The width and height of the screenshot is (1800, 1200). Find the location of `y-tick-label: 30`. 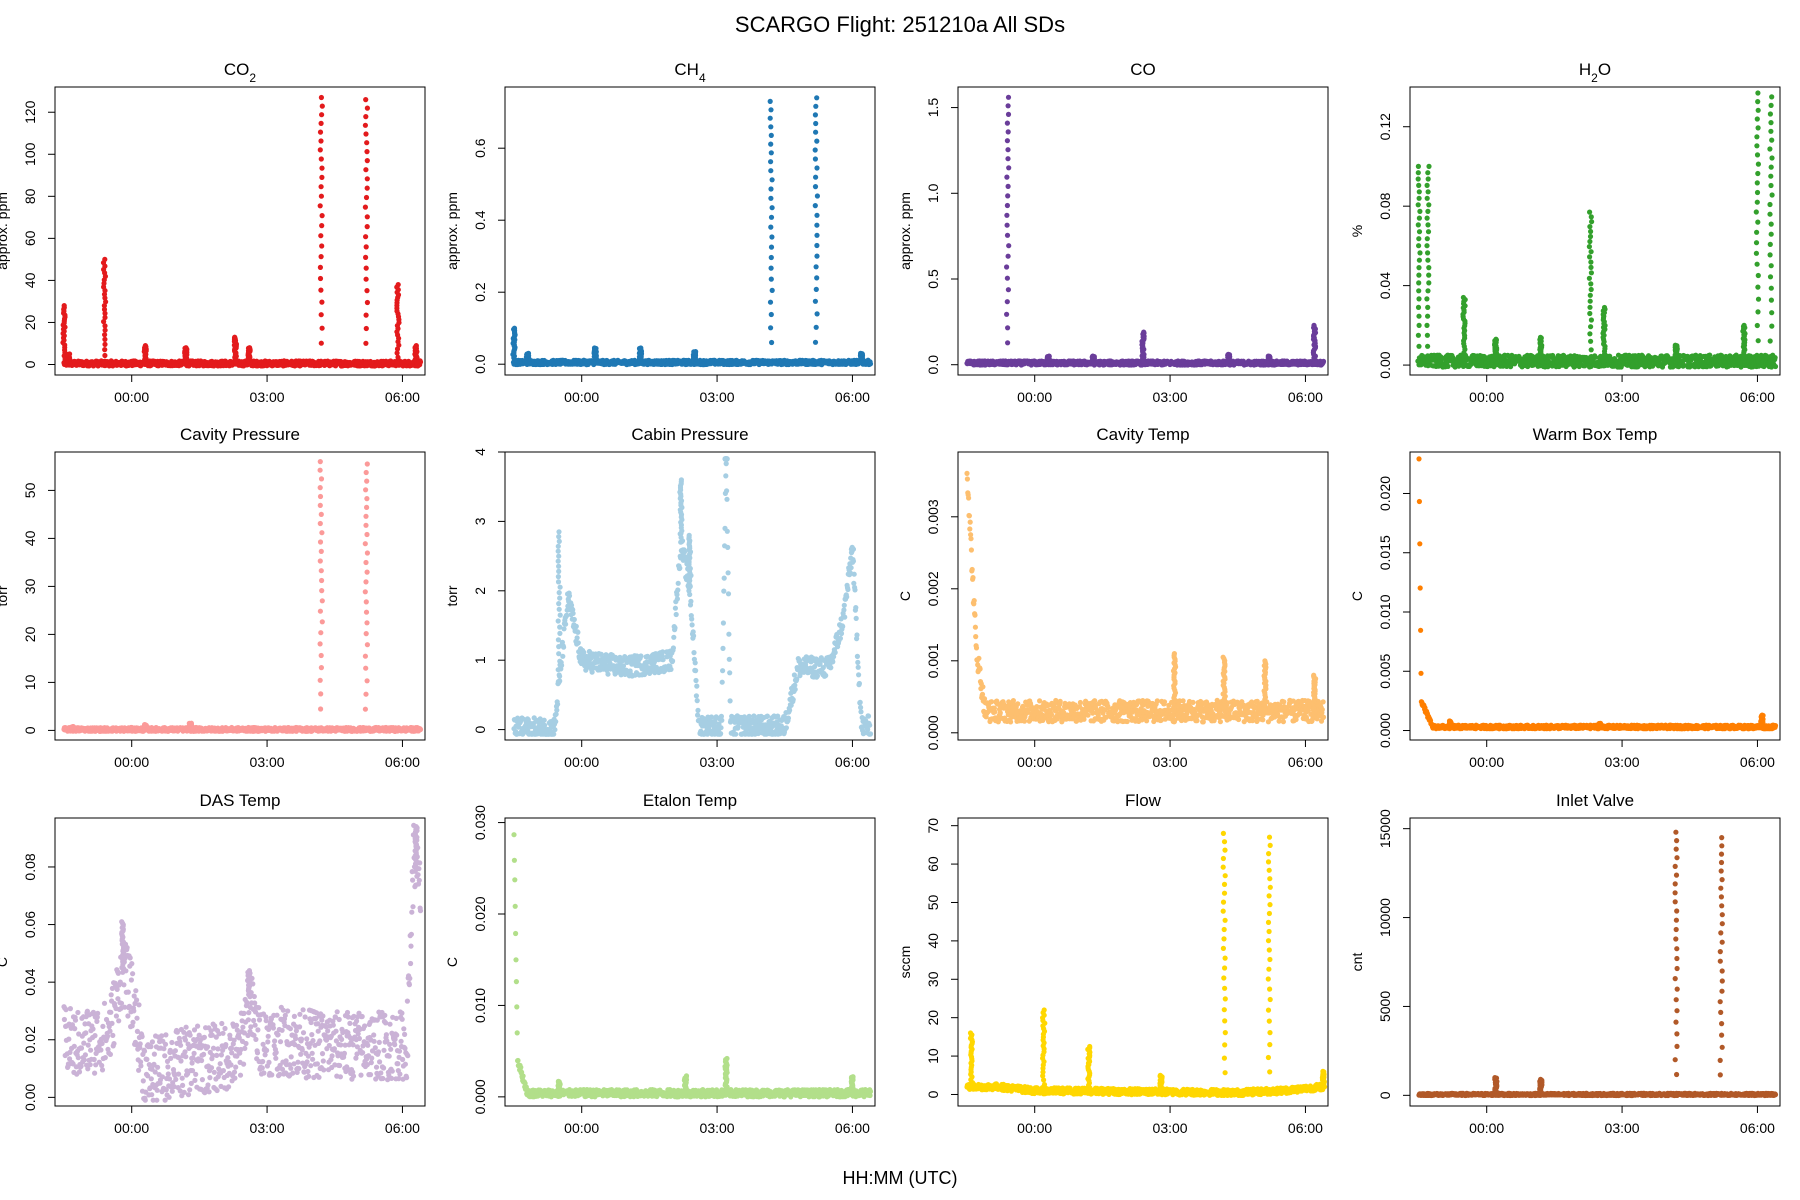

y-tick-label: 30 is located at coordinates (30, 586).